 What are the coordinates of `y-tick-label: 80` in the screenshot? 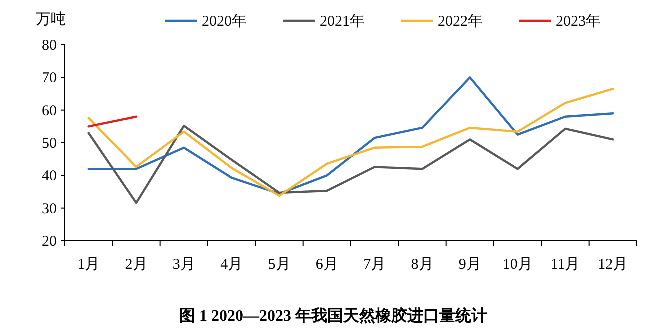 It's located at (49, 46).